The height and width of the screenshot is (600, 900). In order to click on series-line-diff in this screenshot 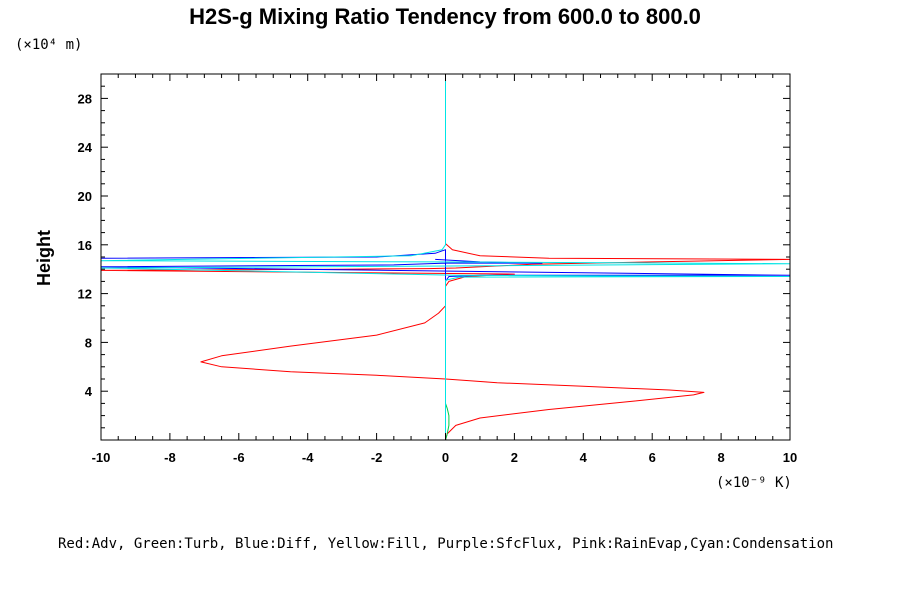, I will do `click(445, 265)`.